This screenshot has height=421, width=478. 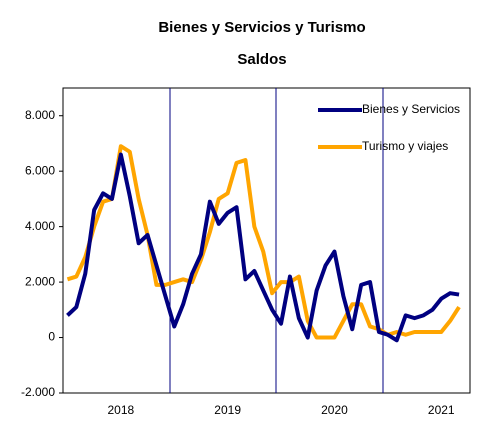 What do you see at coordinates (261, 59) in the screenshot?
I see `chart-subtitle: Saldos` at bounding box center [261, 59].